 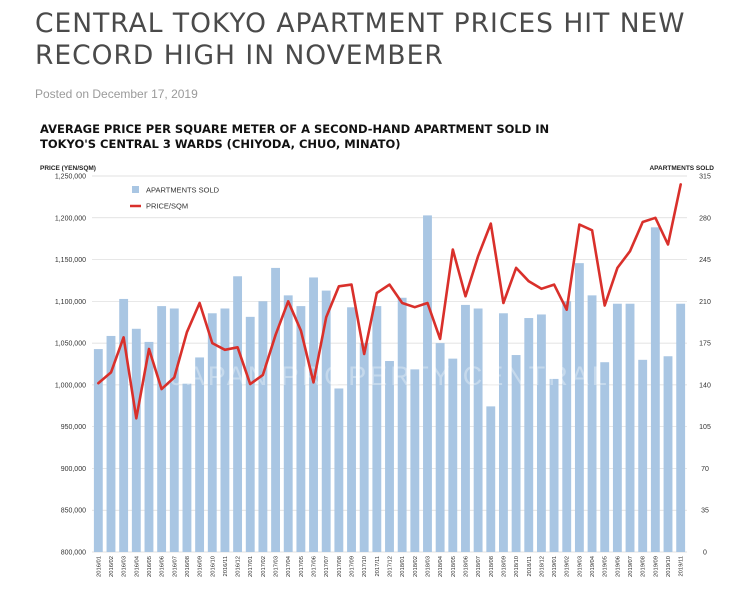 I want to click on x-tick-label: 2018/03, so click(x=428, y=566).